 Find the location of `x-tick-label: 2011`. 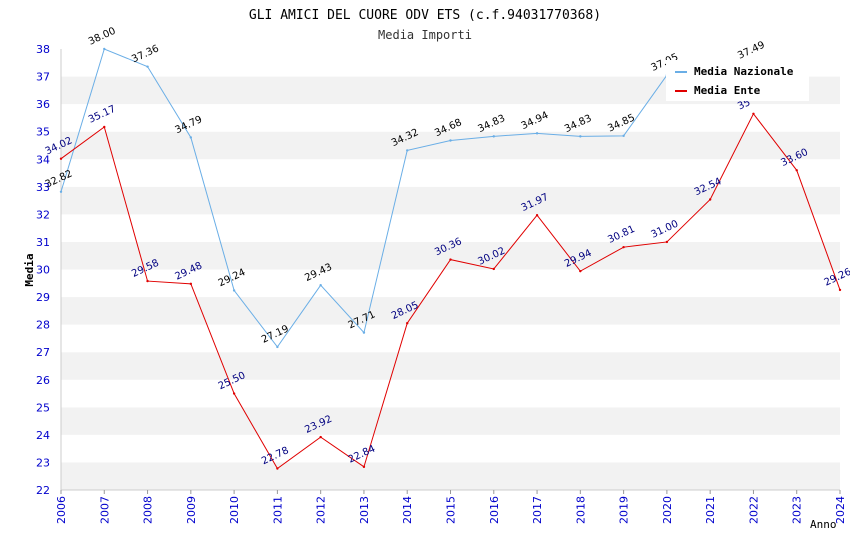

x-tick-label: 2011 is located at coordinates (277, 510).